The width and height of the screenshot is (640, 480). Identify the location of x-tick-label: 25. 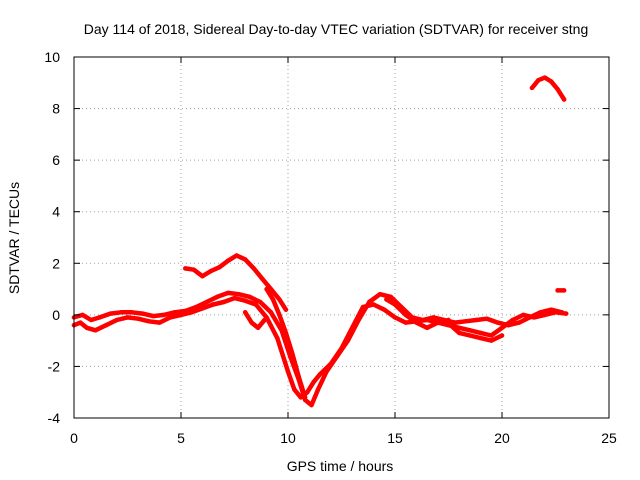
(609, 438).